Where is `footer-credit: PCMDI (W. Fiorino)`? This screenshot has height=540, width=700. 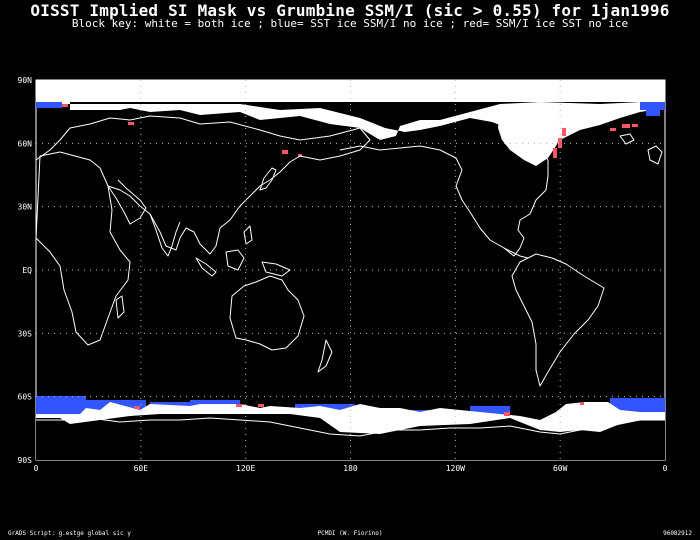 footer-credit: PCMDI (W. Fiorino) is located at coordinates (350, 533).